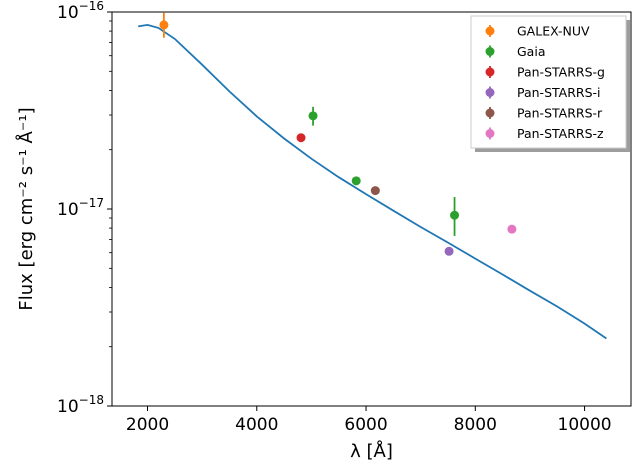  What do you see at coordinates (559, 92) in the screenshot?
I see `legend-label-3: Pan-STARRS-i` at bounding box center [559, 92].